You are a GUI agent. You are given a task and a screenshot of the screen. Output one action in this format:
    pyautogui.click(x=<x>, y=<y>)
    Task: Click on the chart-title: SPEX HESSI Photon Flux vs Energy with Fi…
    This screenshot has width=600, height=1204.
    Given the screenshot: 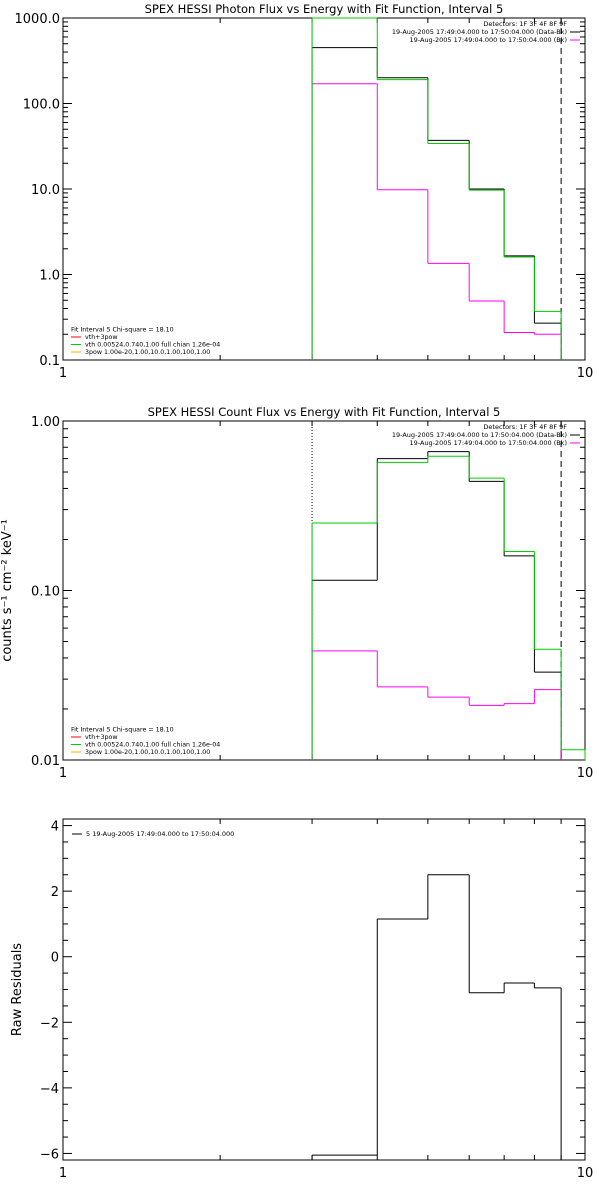 What is the action you would take?
    pyautogui.click(x=324, y=9)
    